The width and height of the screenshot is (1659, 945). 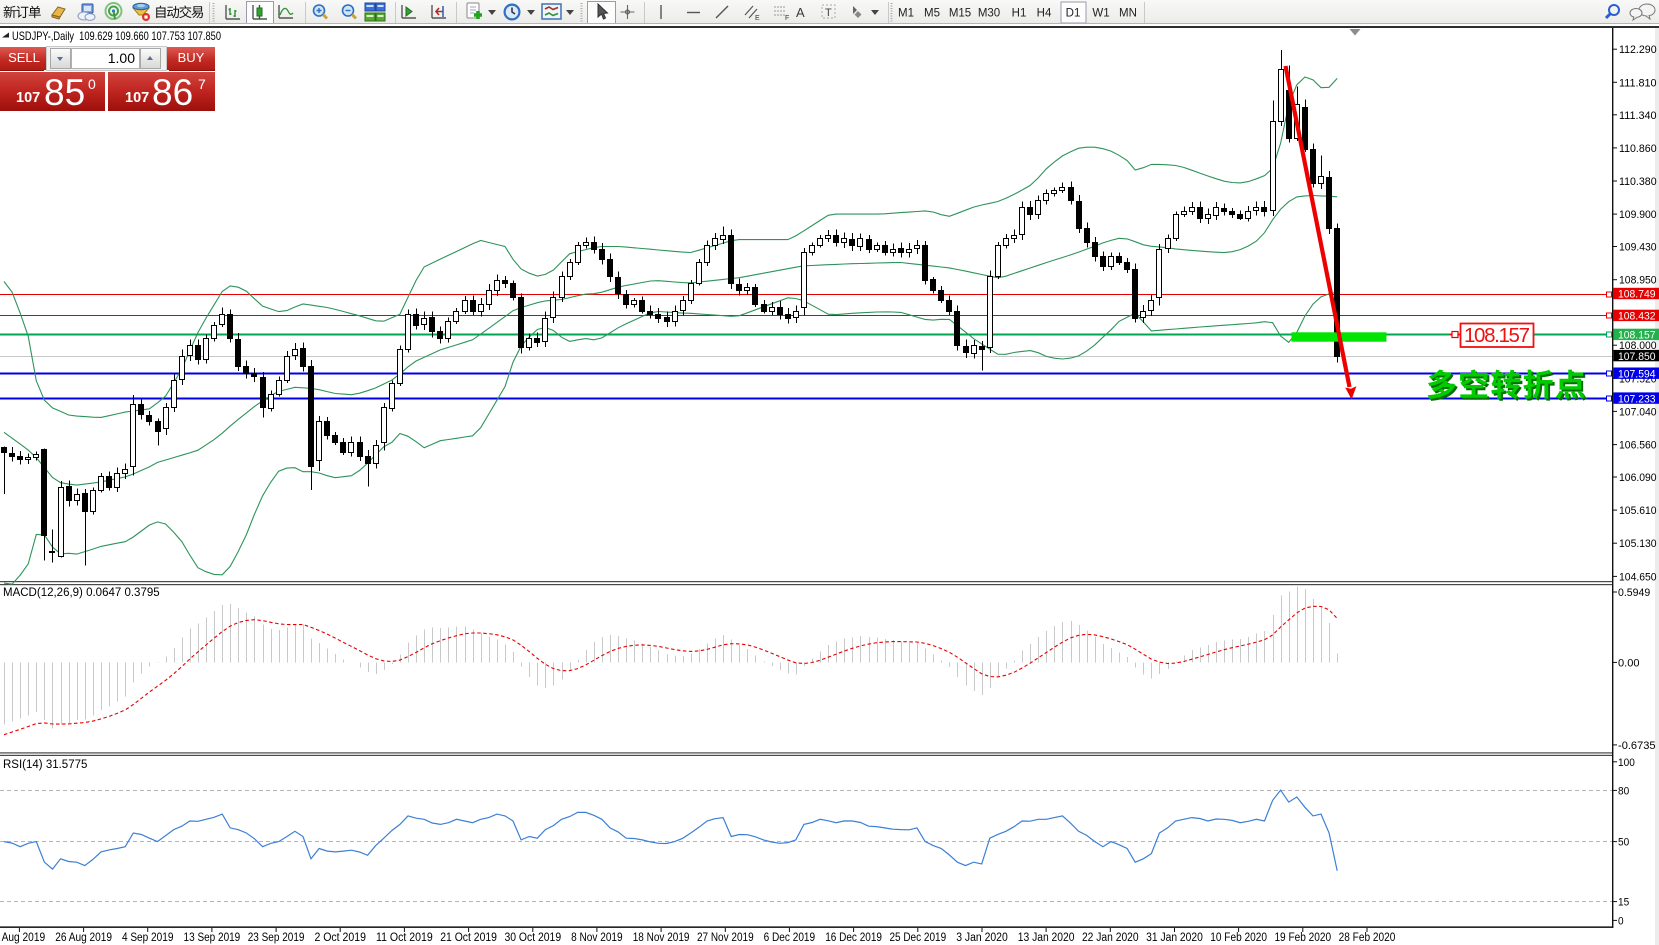 What do you see at coordinates (1637, 374) in the screenshot?
I see `svg-text: 107.594` at bounding box center [1637, 374].